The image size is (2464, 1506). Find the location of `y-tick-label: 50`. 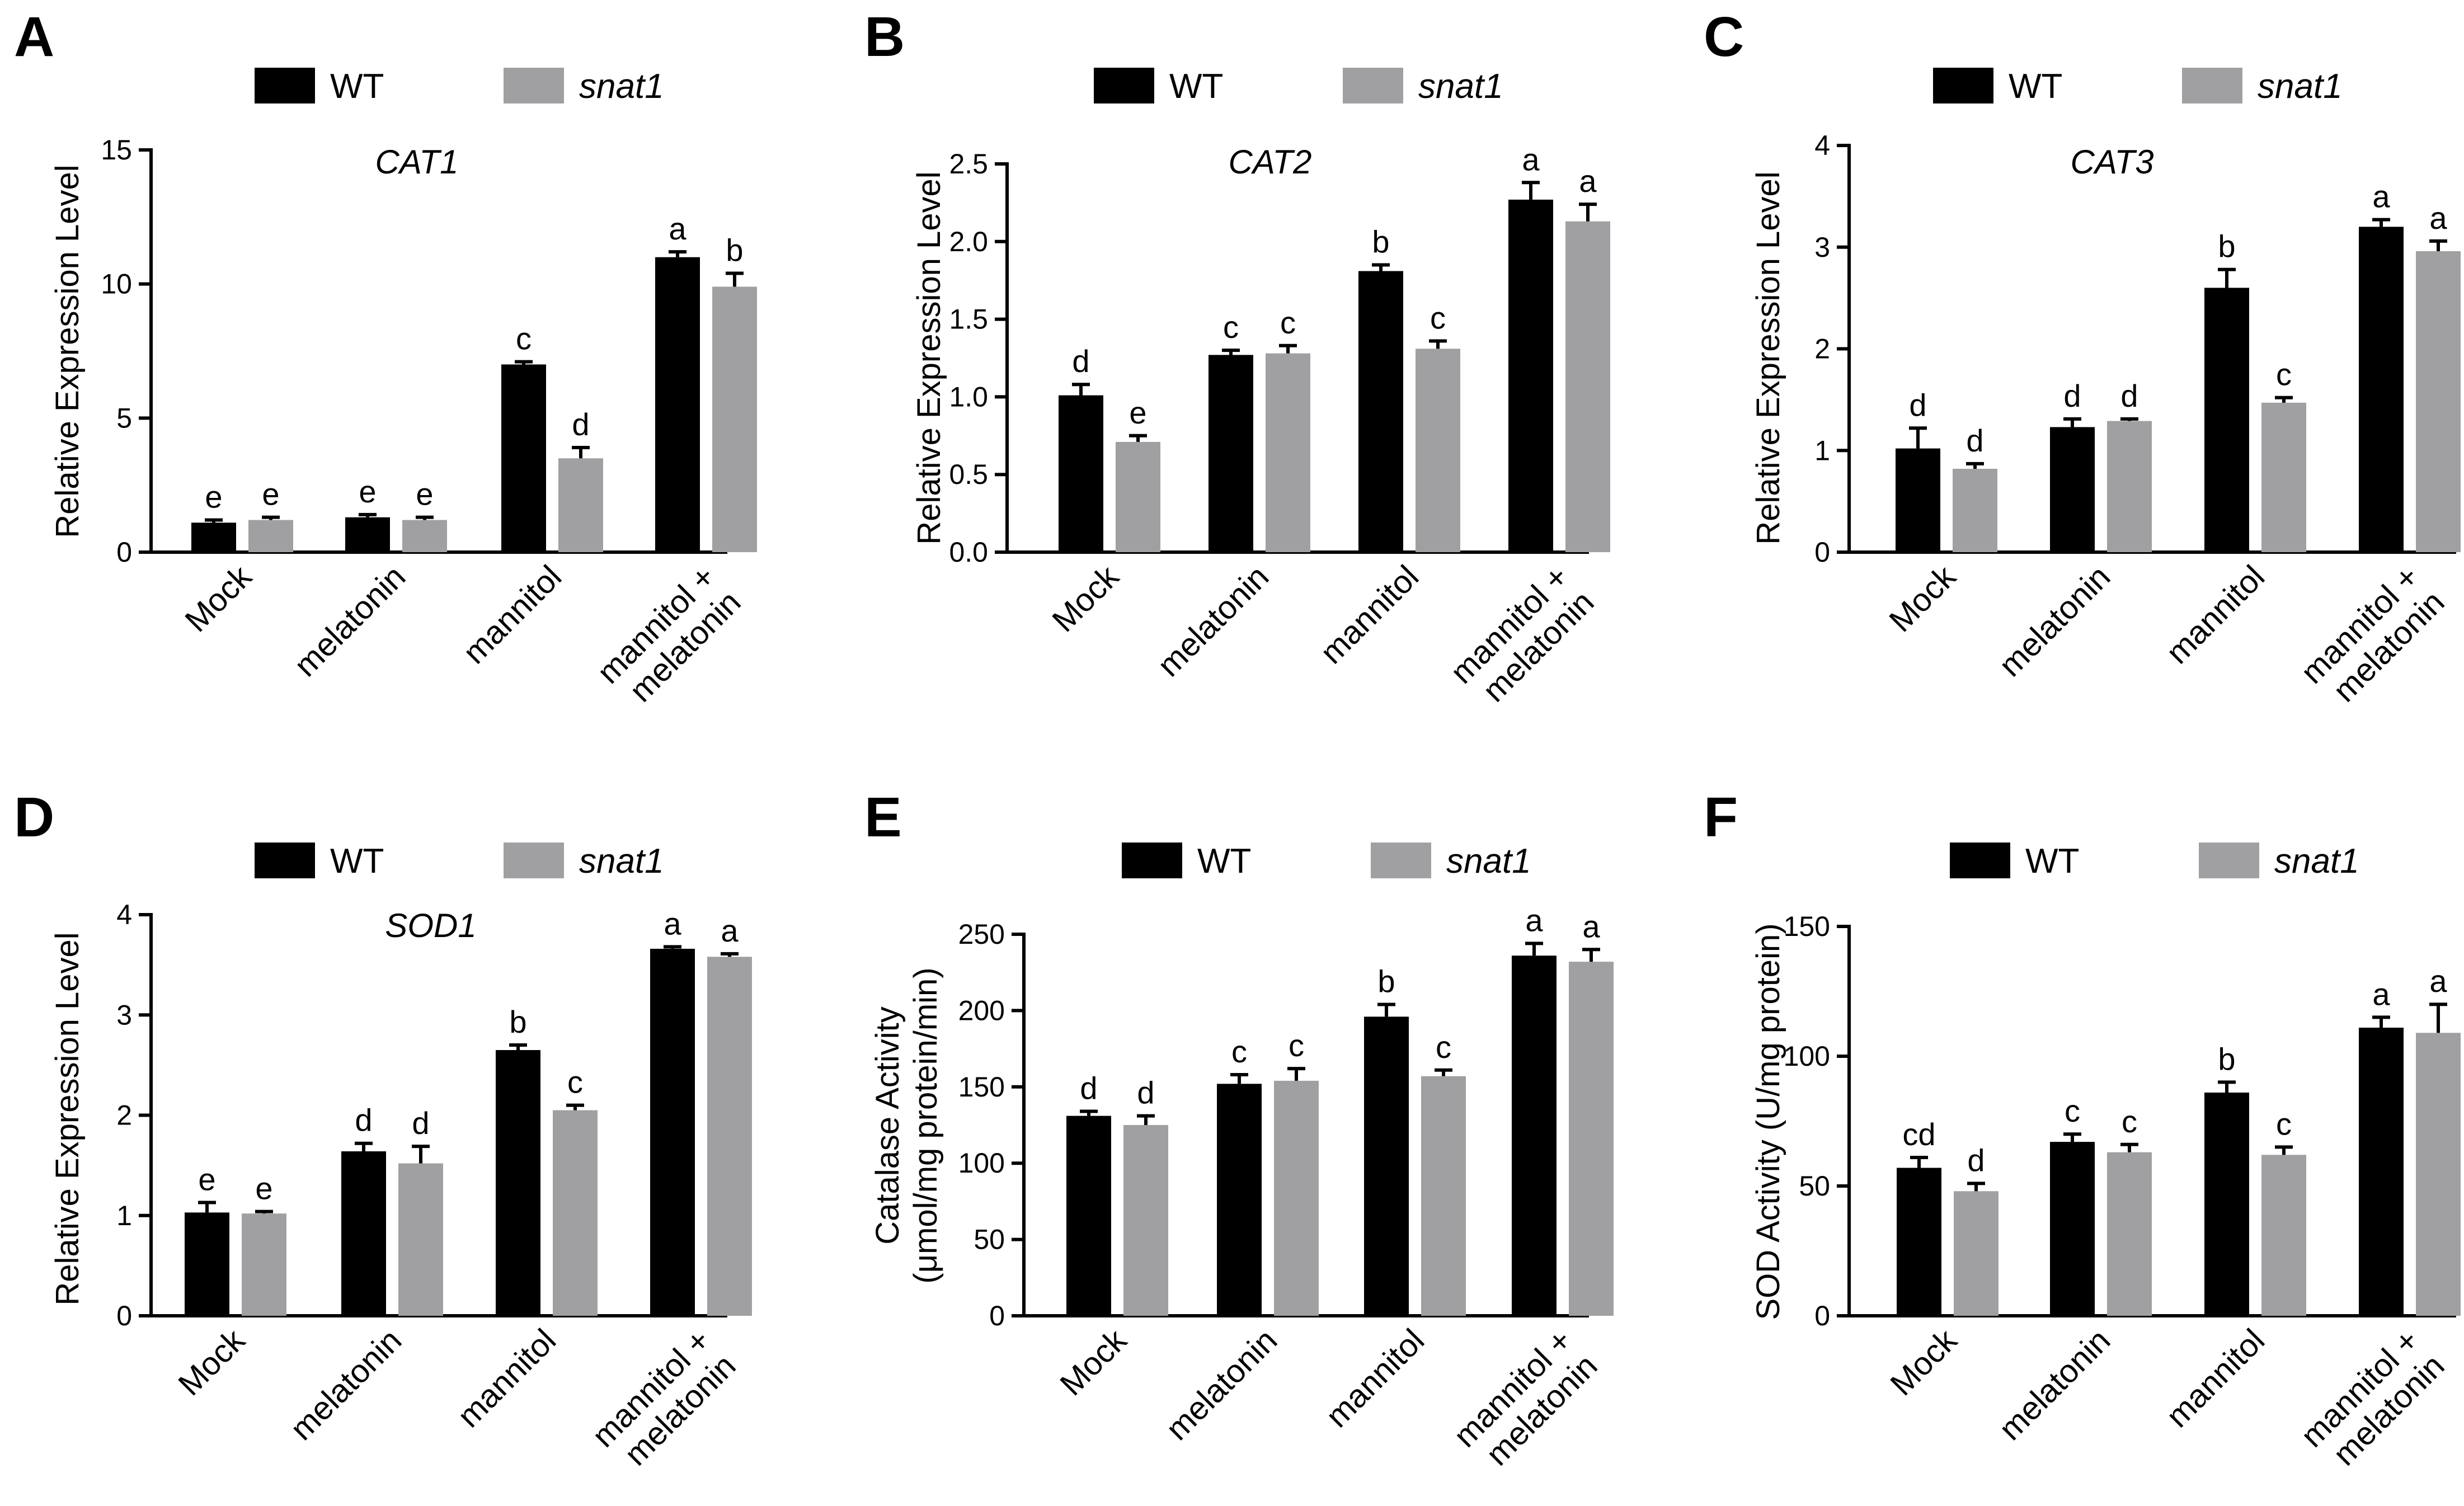

y-tick-label: 50 is located at coordinates (990, 1239).